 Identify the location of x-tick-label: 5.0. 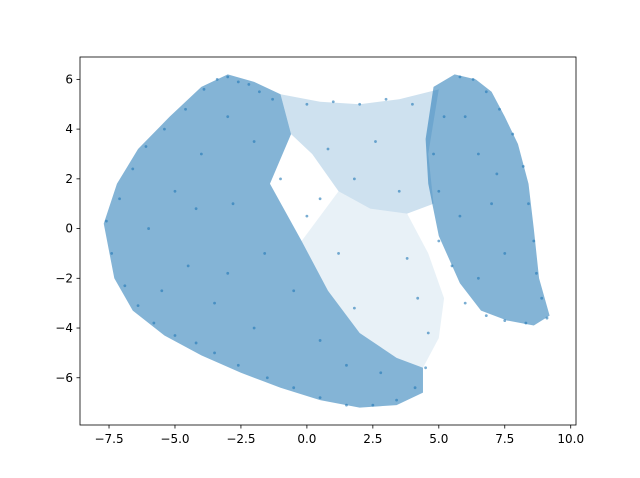
(438, 439).